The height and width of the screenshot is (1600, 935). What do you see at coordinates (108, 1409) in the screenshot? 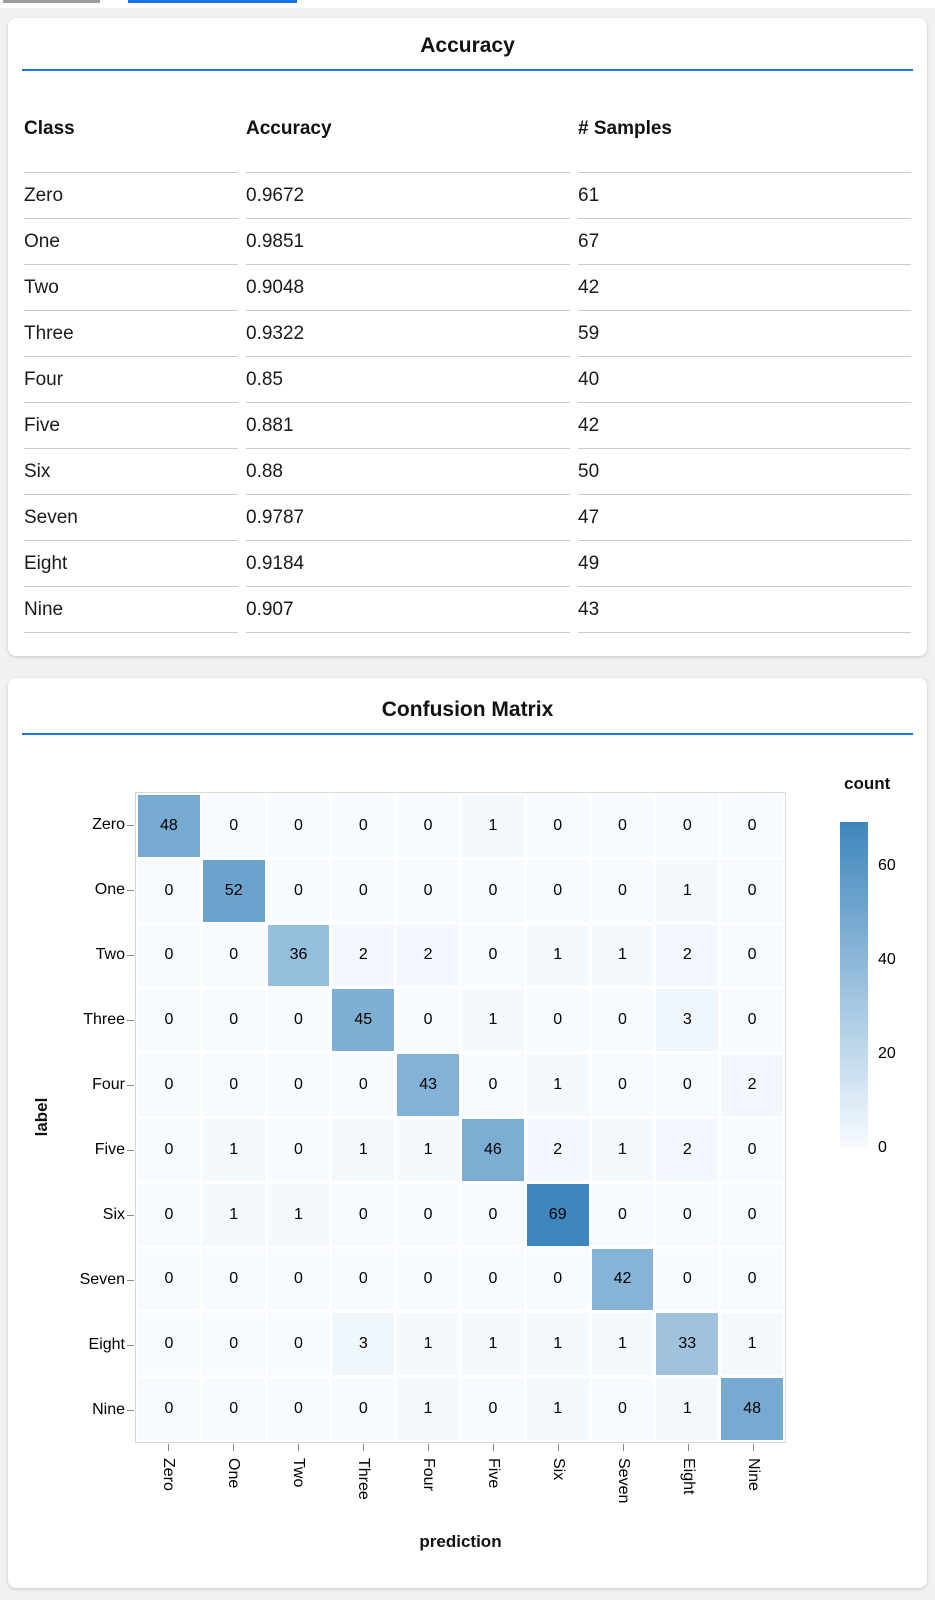
I see `y-tick-label: Nine` at bounding box center [108, 1409].